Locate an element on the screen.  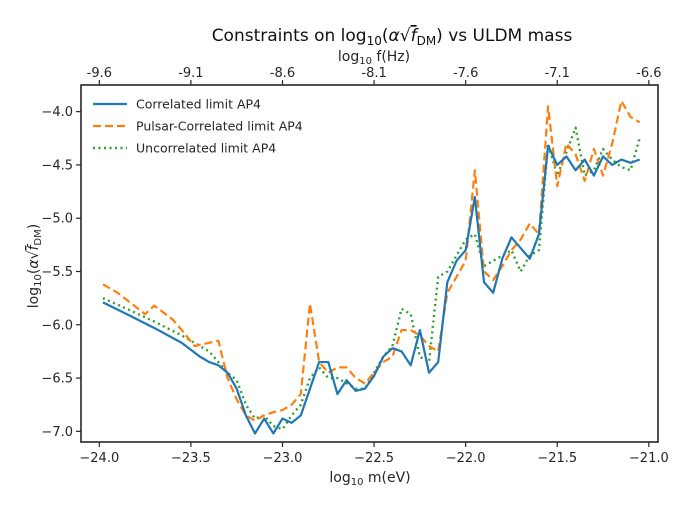
y-tick-label: −5.5 is located at coordinates (57, 272).